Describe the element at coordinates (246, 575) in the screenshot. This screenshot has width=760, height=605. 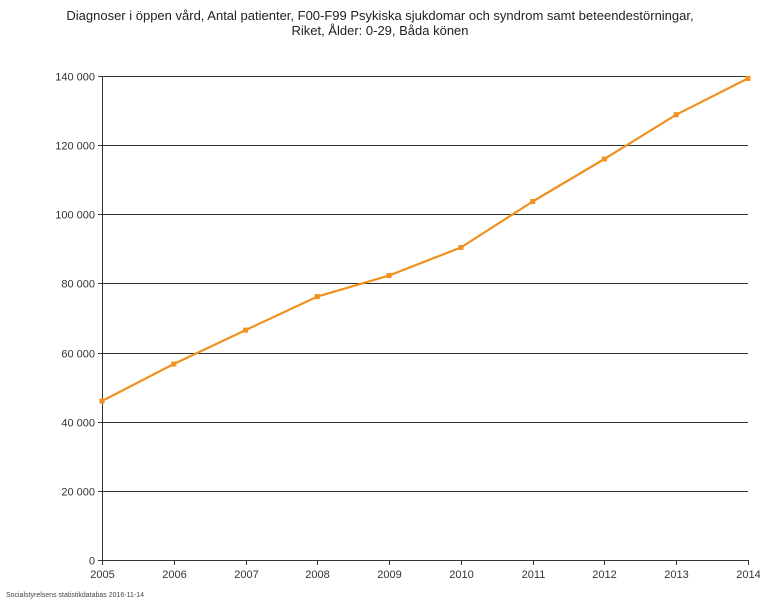
I see `x-tick-label: 2007` at that location.